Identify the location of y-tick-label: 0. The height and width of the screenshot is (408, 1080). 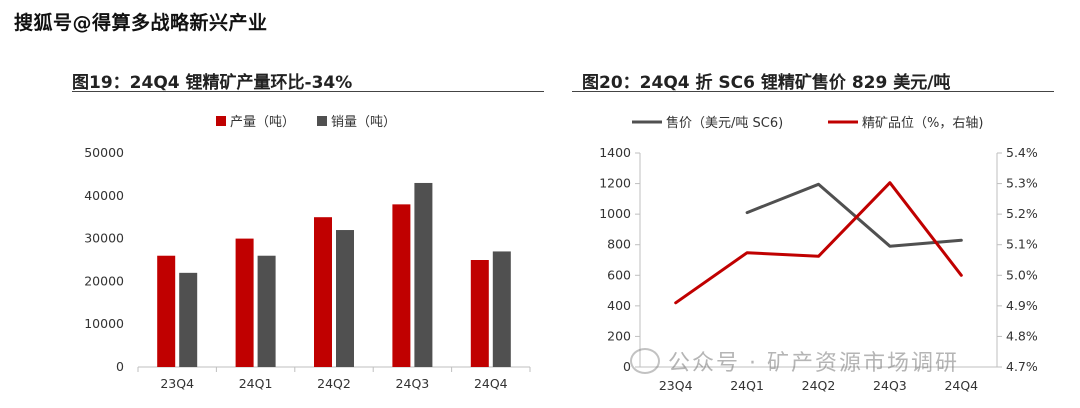
(120, 366).